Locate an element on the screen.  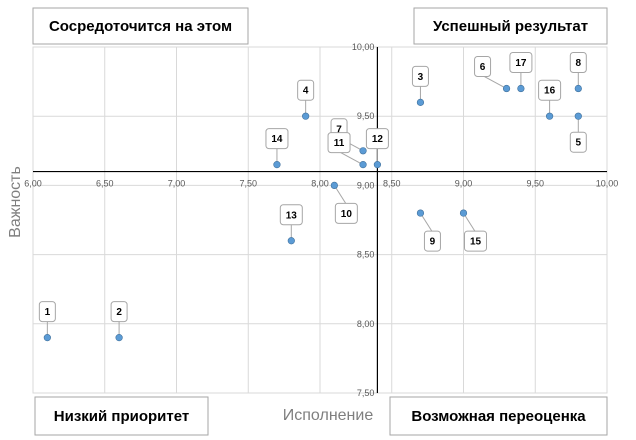
data-label: 16 is located at coordinates (550, 91).